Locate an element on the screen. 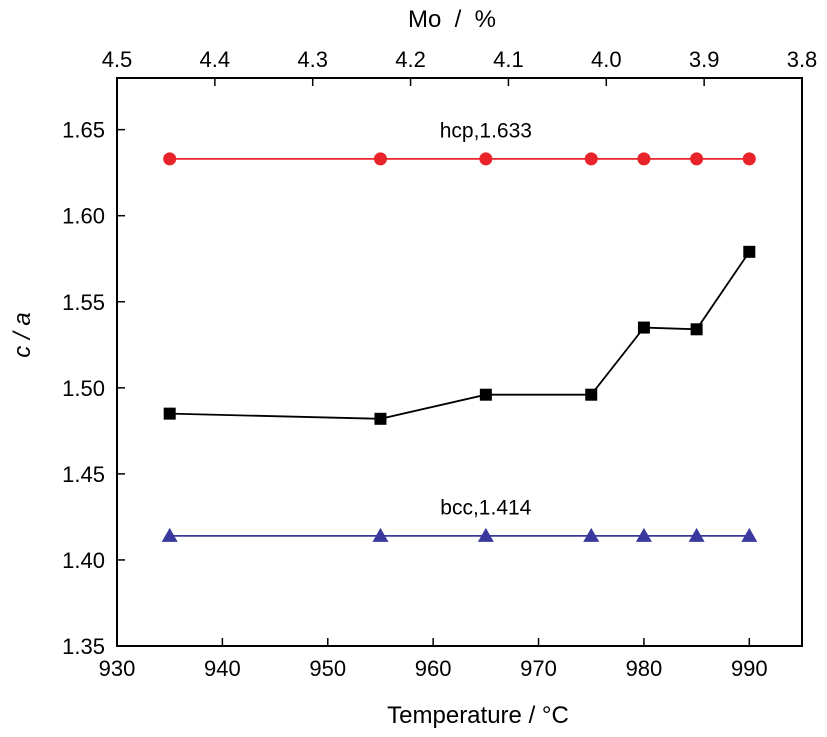 The height and width of the screenshot is (737, 827). y-tick-label: 1.40 is located at coordinates (83, 560).